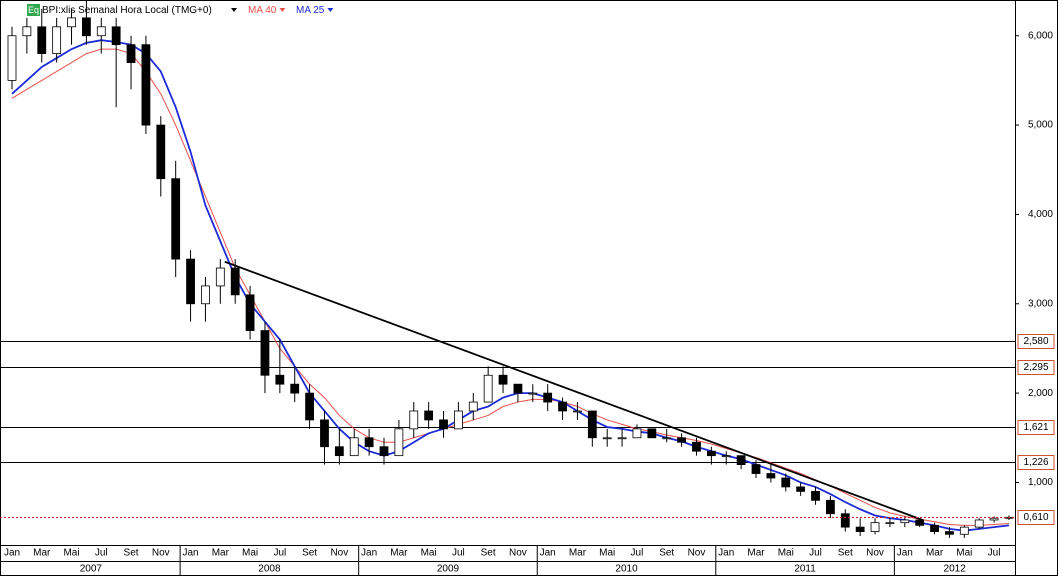  What do you see at coordinates (1040, 303) in the screenshot?
I see `y-tick-label: 3,000` at bounding box center [1040, 303].